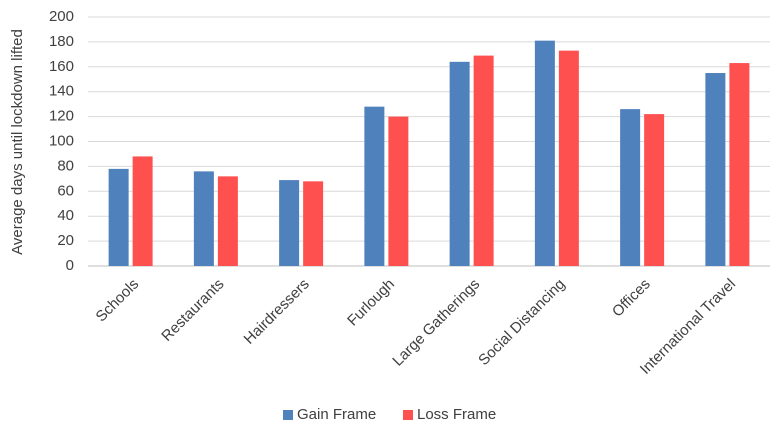  Describe the element at coordinates (70, 265) in the screenshot. I see `y-tick-label: 0` at that location.